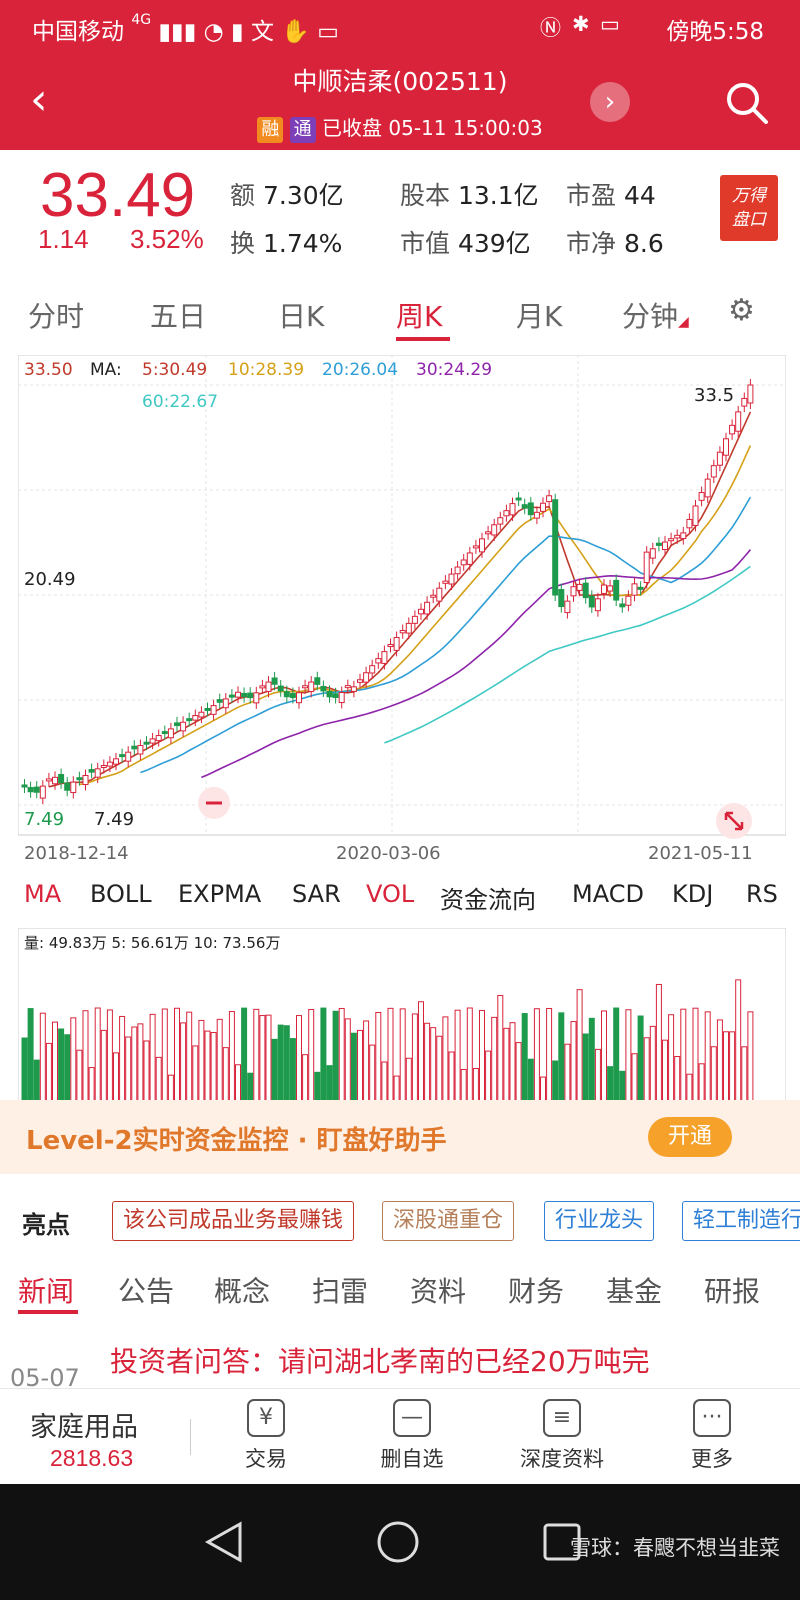 This screenshot has height=1600, width=800. I want to click on tab-weekly-k: 周K, so click(419, 316).